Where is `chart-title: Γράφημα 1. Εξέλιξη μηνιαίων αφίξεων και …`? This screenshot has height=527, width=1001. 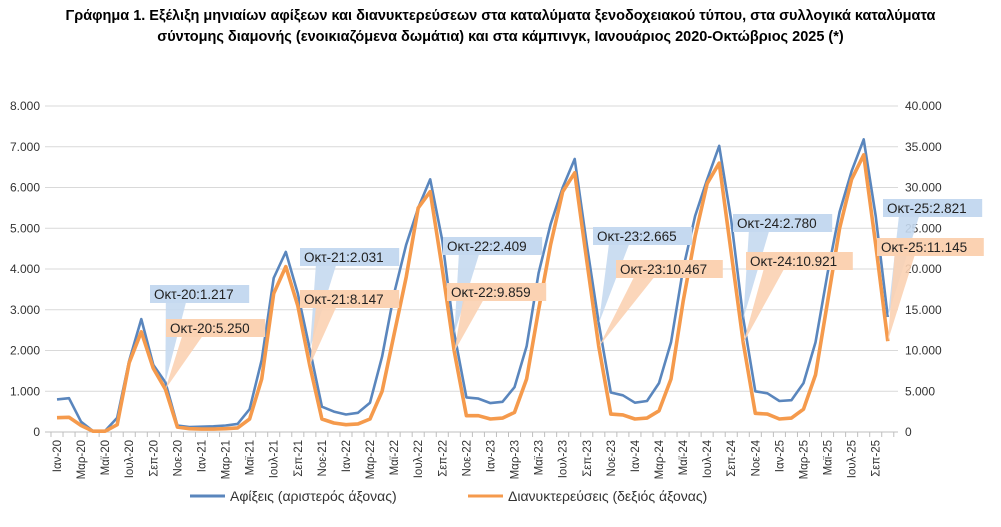 chart-title: Γράφημα 1. Εξέλιξη μηνιαίων αφίξεων και … is located at coordinates (500, 27).